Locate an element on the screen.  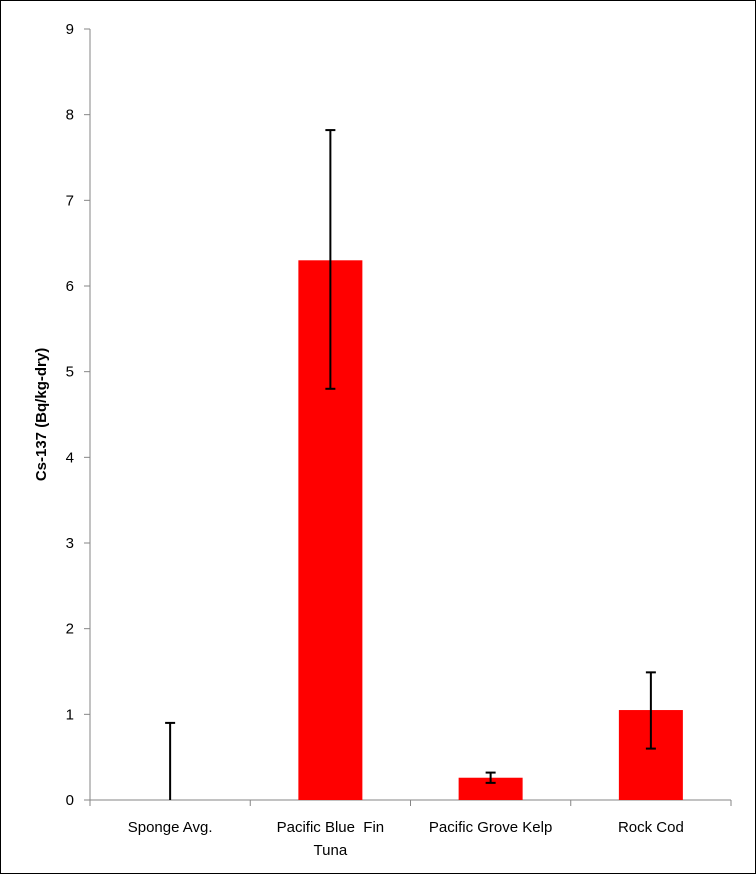
y-tick-label: 1 is located at coordinates (70, 714).